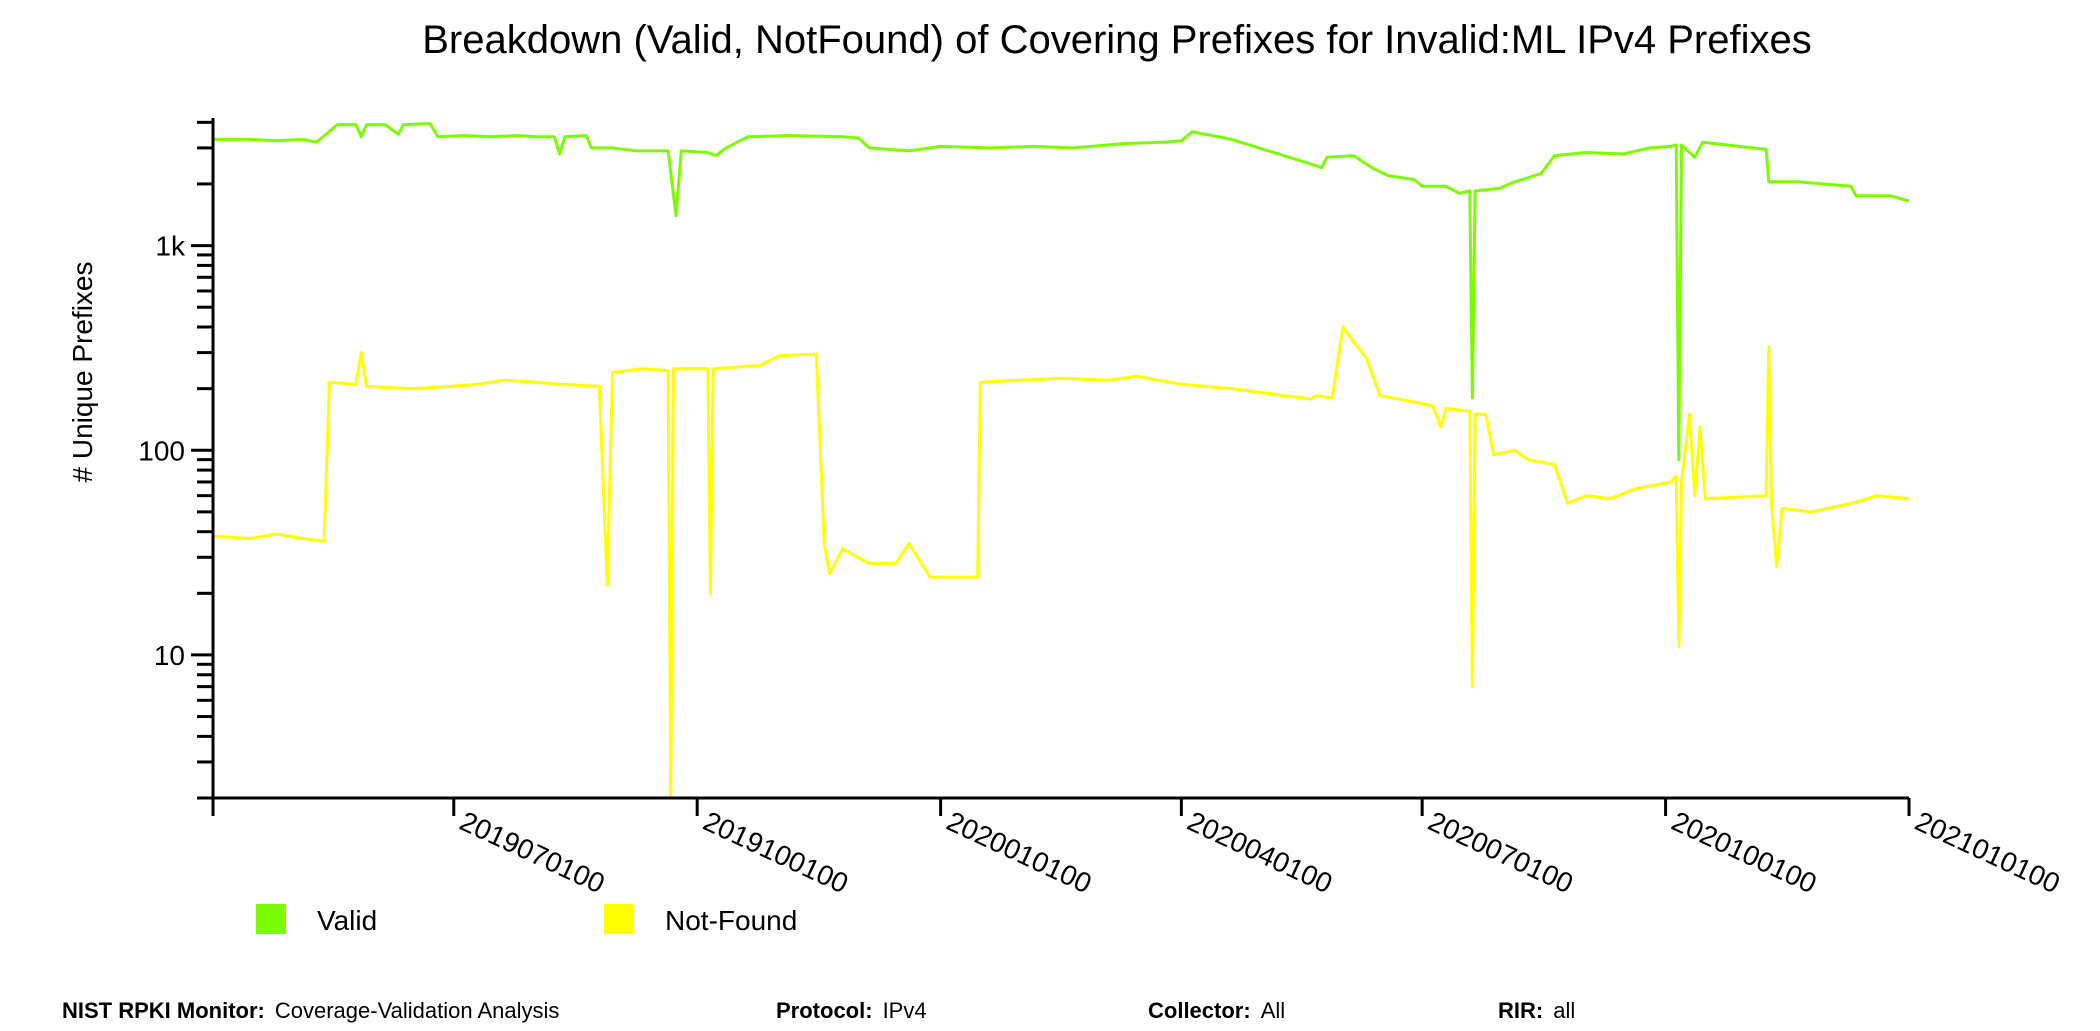  Describe the element at coordinates (1501, 852) in the screenshot. I see `x-tick-label: 2020070100` at that location.